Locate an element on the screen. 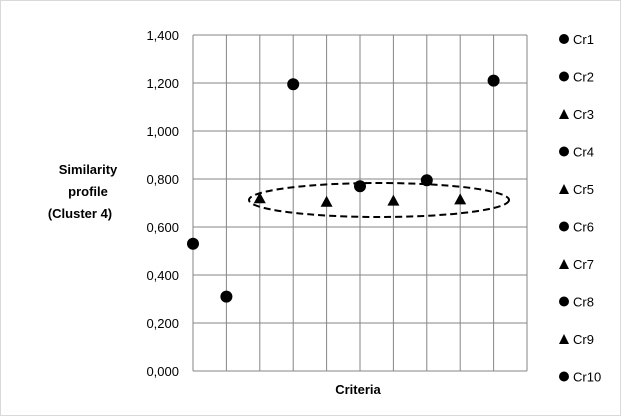 This screenshot has width=621, height=420. legend-item-cr6: Cr6 is located at coordinates (576, 227).